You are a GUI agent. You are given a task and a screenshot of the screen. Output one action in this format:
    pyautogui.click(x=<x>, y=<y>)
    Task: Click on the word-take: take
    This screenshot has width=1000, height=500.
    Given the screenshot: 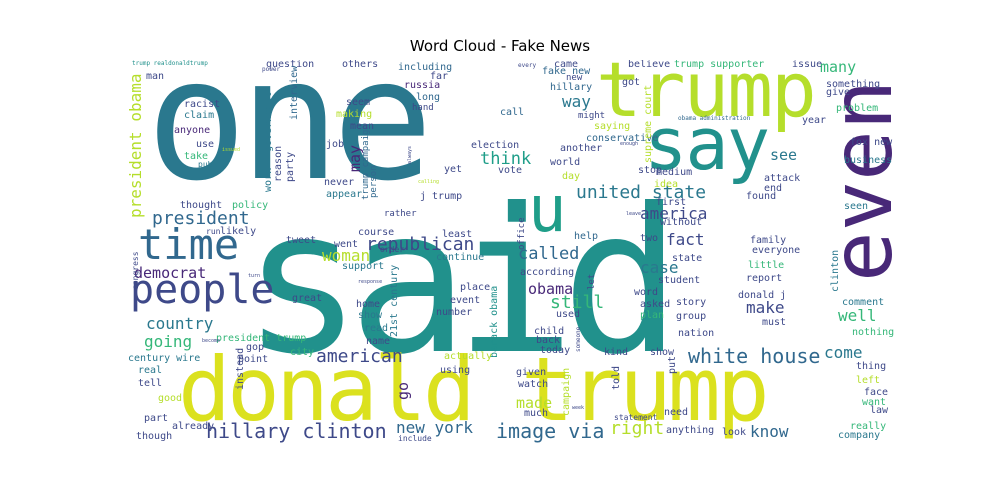 What is the action you would take?
    pyautogui.click(x=196, y=156)
    